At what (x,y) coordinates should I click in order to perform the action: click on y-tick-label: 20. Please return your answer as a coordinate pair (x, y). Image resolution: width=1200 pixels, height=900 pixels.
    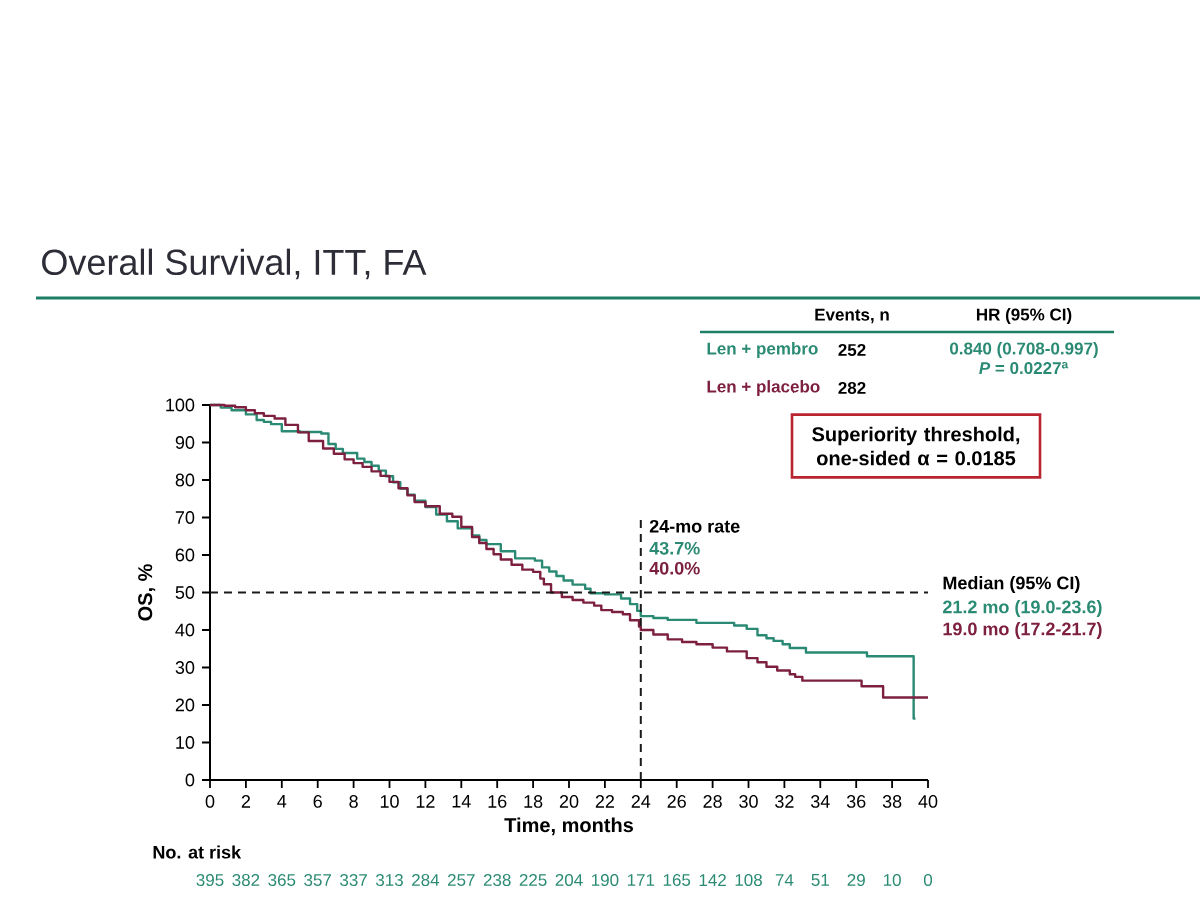
    Looking at the image, I should click on (185, 705).